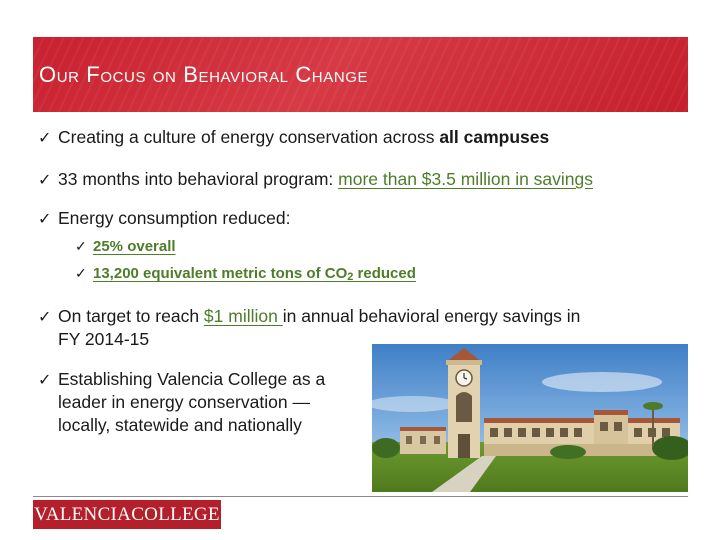 Image resolution: width=720 pixels, height=540 pixels. Describe the element at coordinates (360, 496) in the screenshot. I see `footer-divider` at that location.